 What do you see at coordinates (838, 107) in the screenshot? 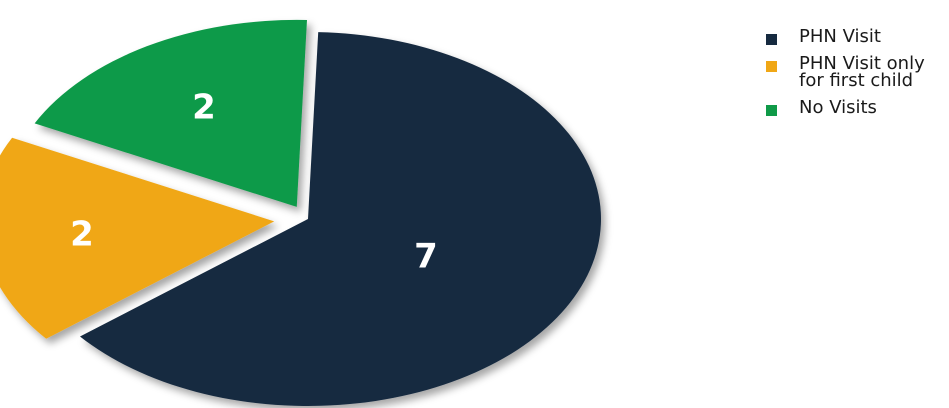
I see `legend-label: No Visits` at bounding box center [838, 107].